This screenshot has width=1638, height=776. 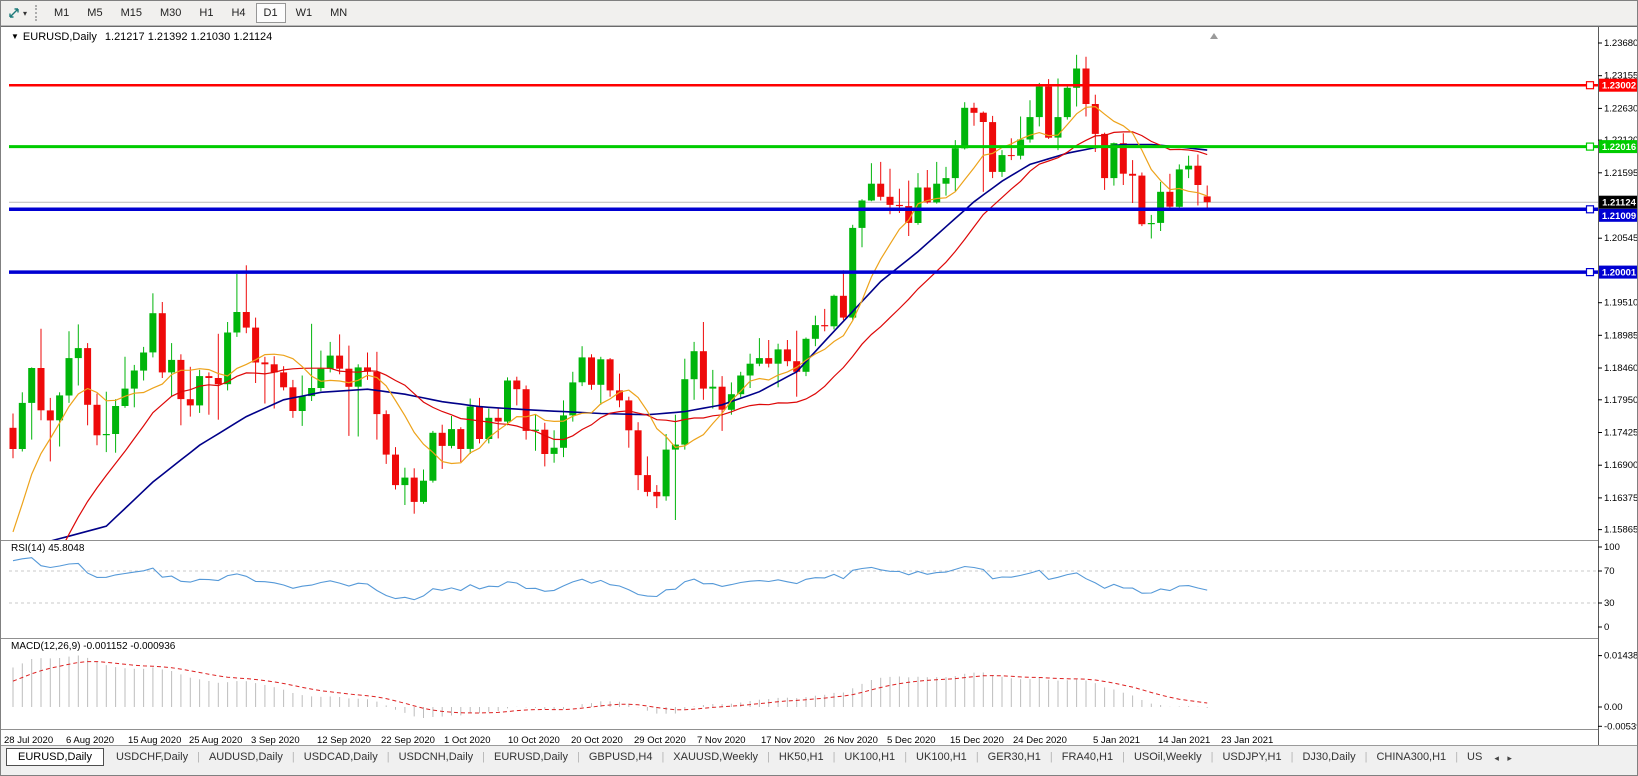 I want to click on symbol-dropdown-icon: ▼, so click(x=15, y=36).